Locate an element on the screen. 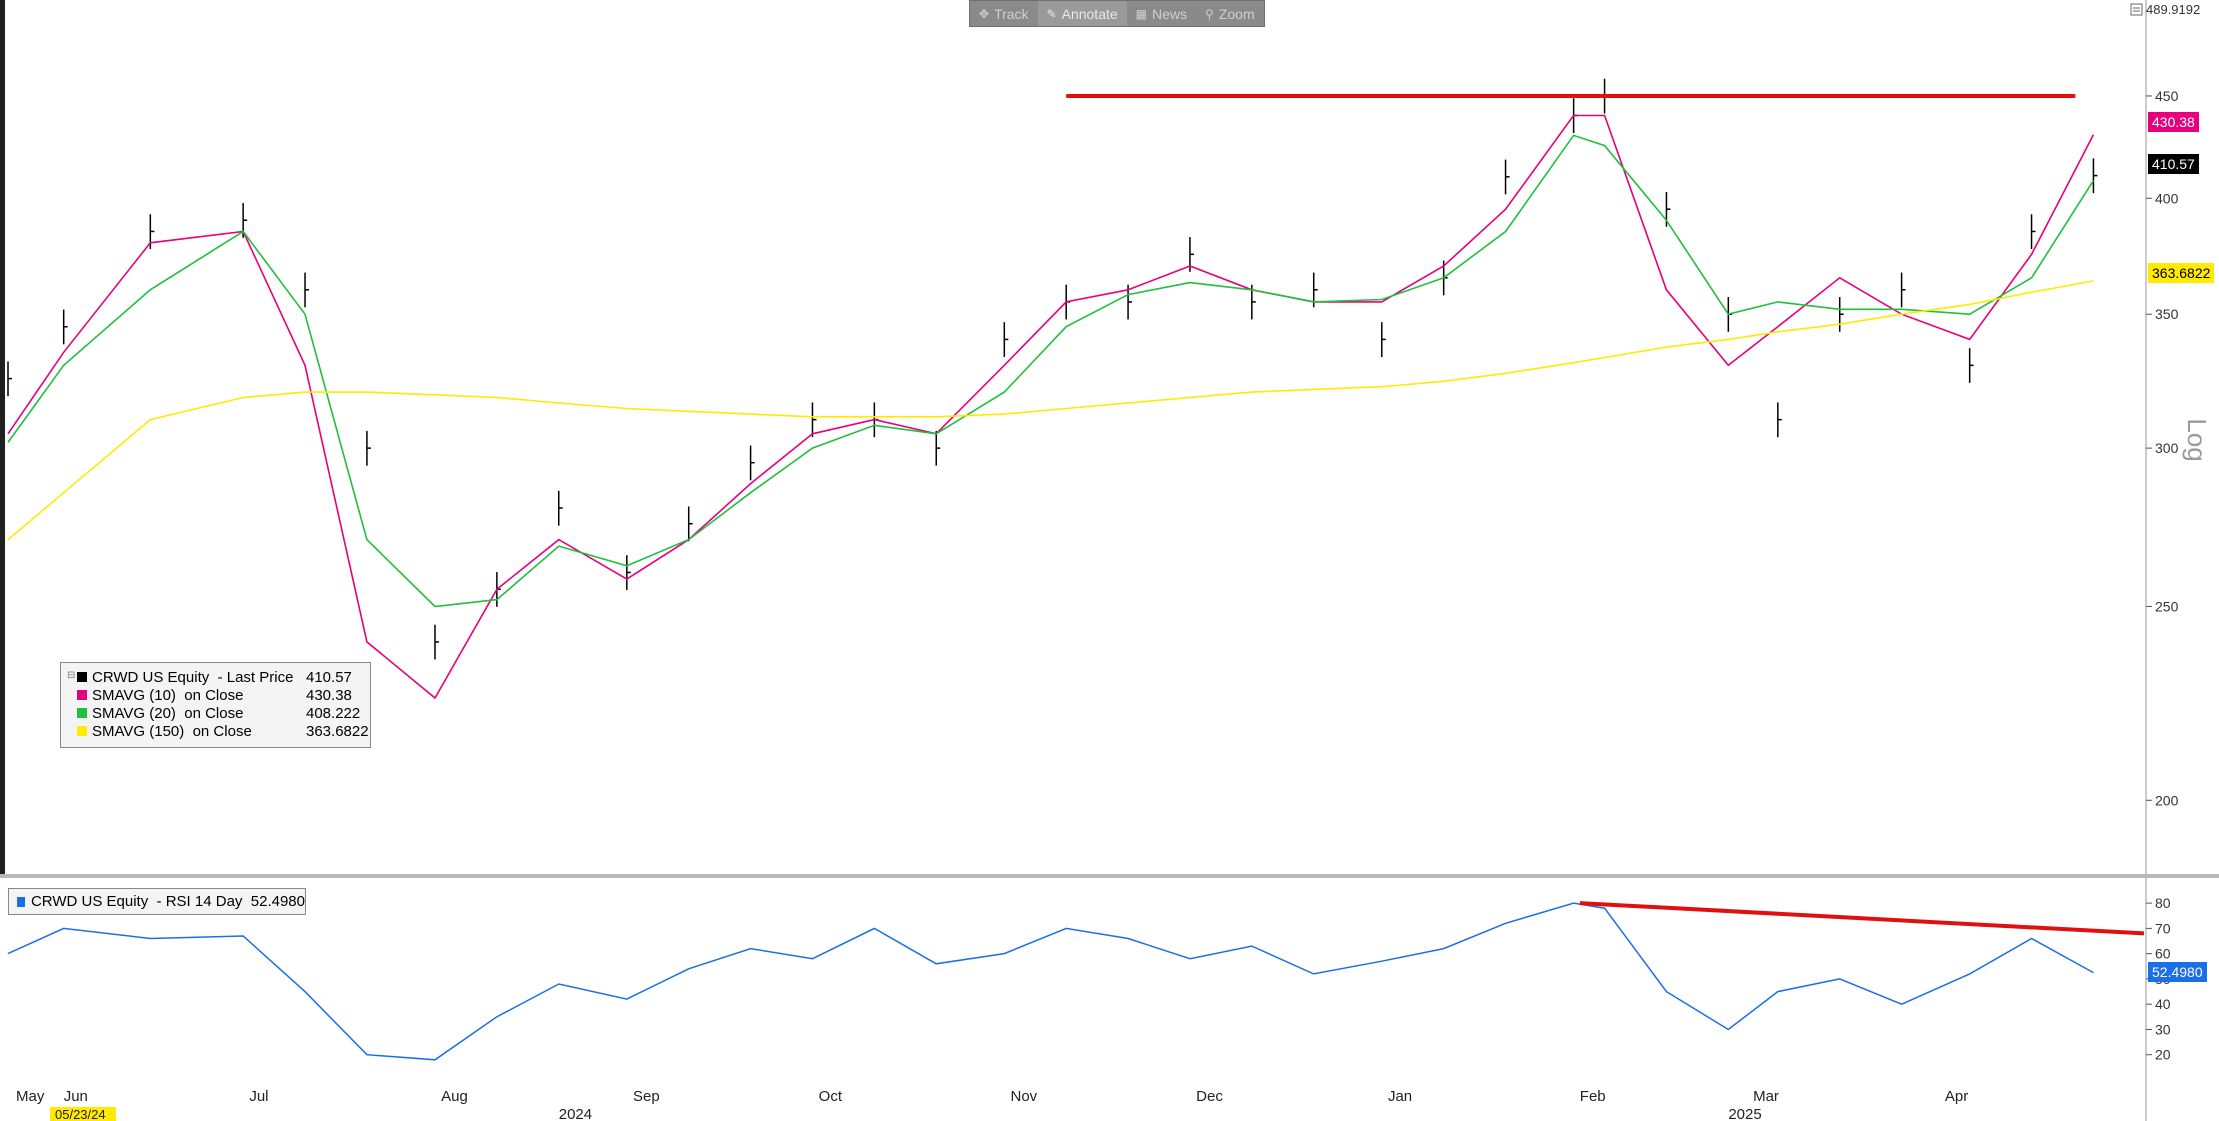 This screenshot has width=2219, height=1121. zoom-button: ⚲ Zoom is located at coordinates (1230, 13).